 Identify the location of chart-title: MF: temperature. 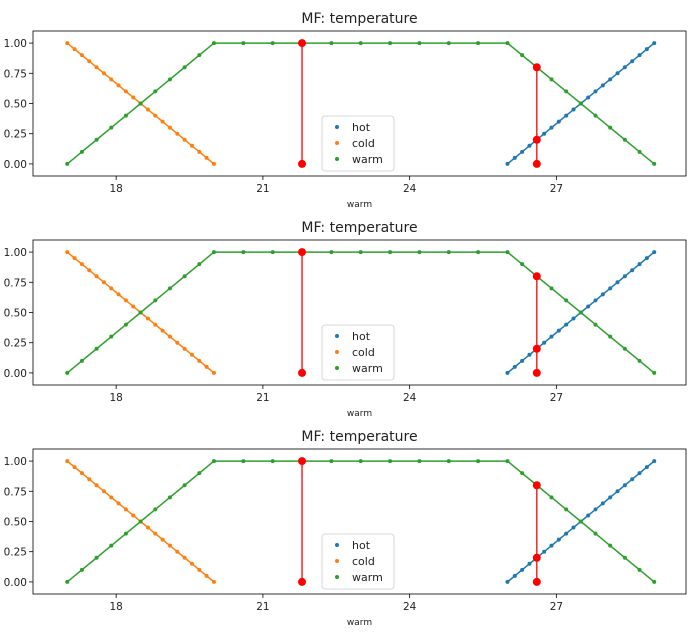
(359, 437).